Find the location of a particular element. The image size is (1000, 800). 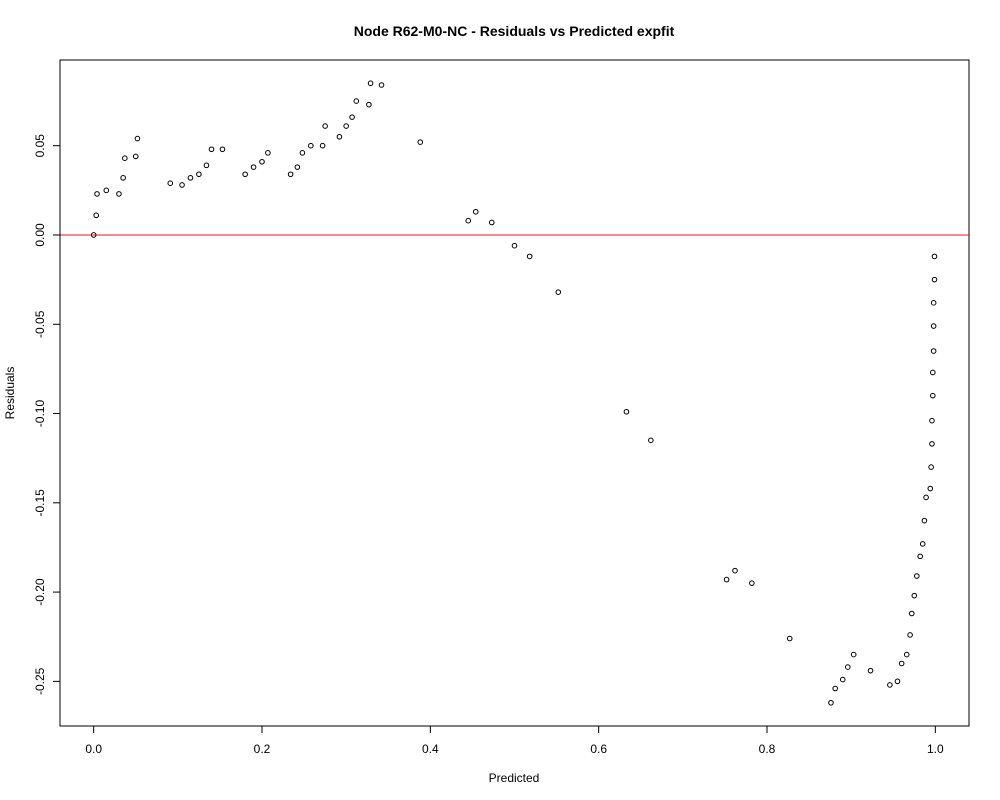

x-axis-label: Predicted is located at coordinates (514, 778).